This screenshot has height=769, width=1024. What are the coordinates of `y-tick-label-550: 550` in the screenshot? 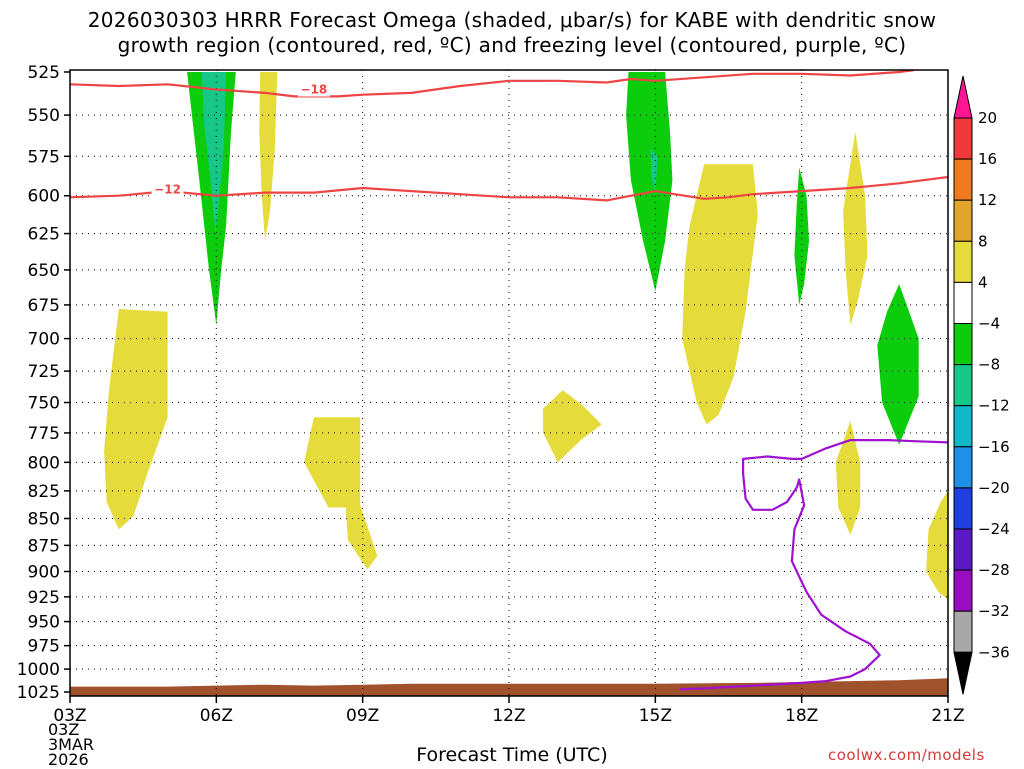 It's located at (44, 116).